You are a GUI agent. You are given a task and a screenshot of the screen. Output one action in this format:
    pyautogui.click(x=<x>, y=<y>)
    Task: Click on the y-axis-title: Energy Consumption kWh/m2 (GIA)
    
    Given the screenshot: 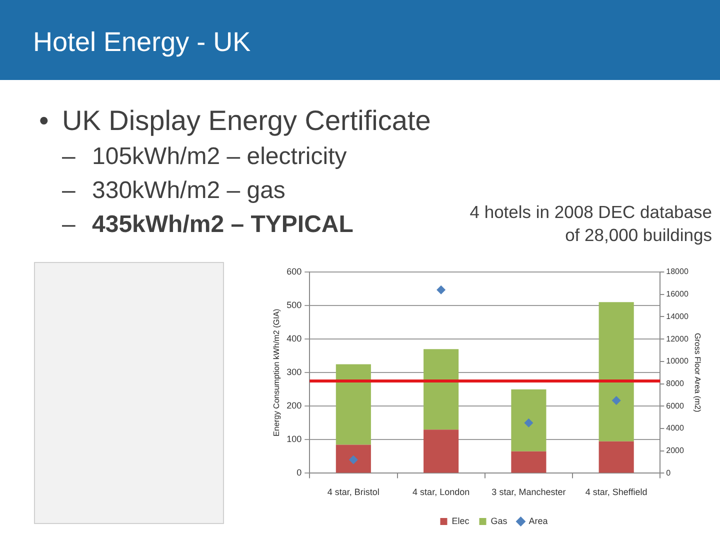 What is the action you would take?
    pyautogui.click(x=277, y=372)
    